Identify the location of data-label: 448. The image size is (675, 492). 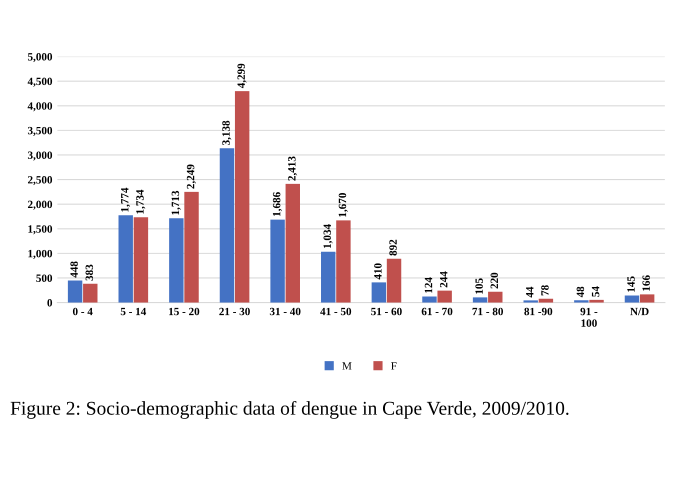
(74, 269).